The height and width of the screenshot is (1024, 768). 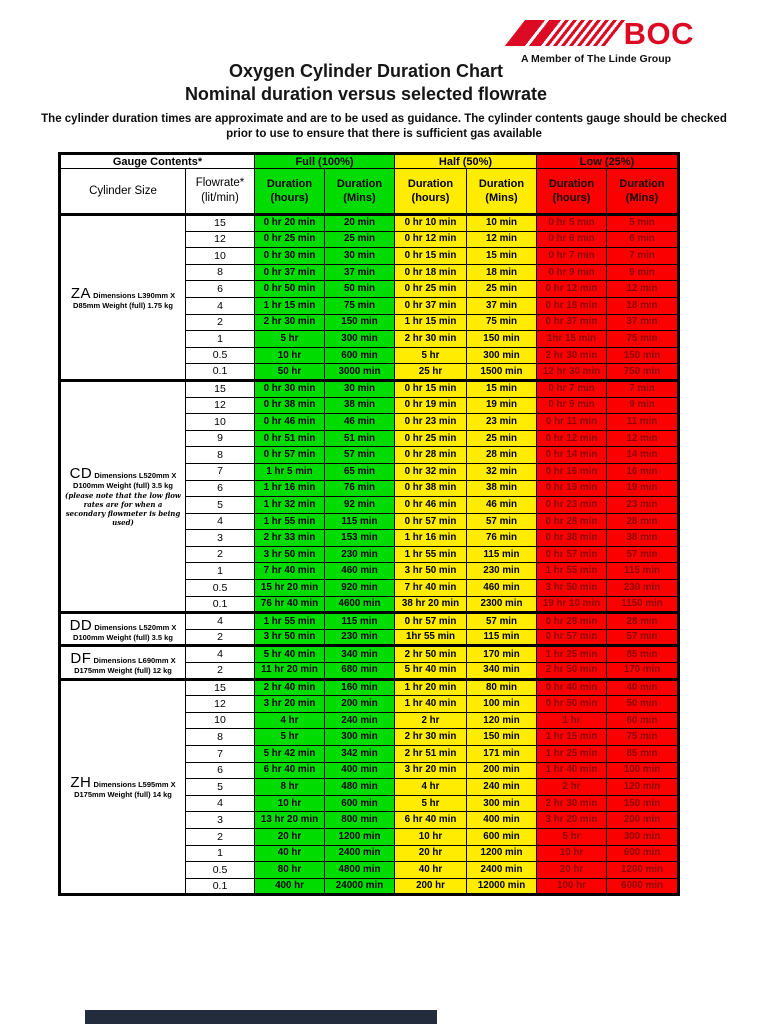 What do you see at coordinates (157, 161) in the screenshot?
I see `gauge-contents-header: Gauge Contents*` at bounding box center [157, 161].